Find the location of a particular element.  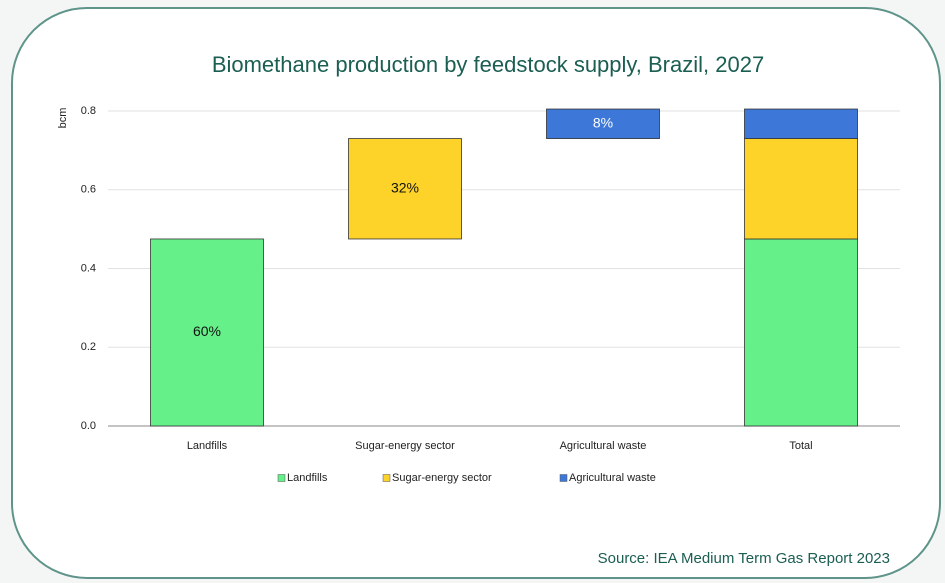

data-label: 60% is located at coordinates (207, 331).